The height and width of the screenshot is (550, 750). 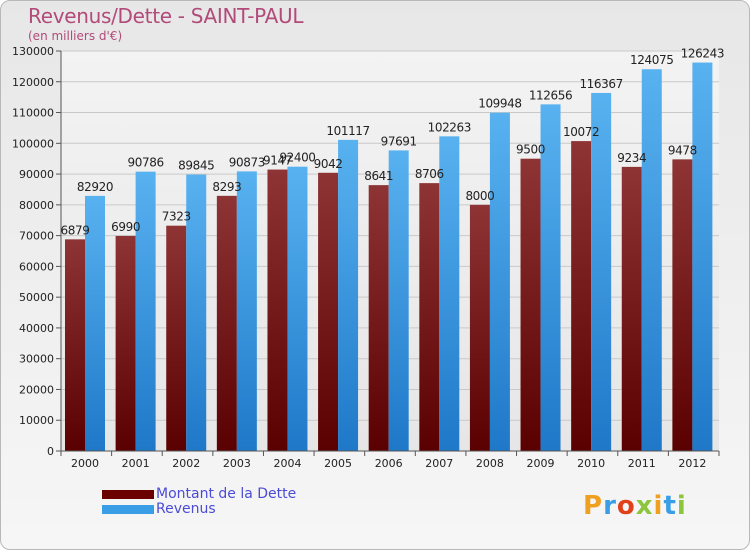 What do you see at coordinates (33, 51) in the screenshot?
I see `y-tick-label: 130000` at bounding box center [33, 51].